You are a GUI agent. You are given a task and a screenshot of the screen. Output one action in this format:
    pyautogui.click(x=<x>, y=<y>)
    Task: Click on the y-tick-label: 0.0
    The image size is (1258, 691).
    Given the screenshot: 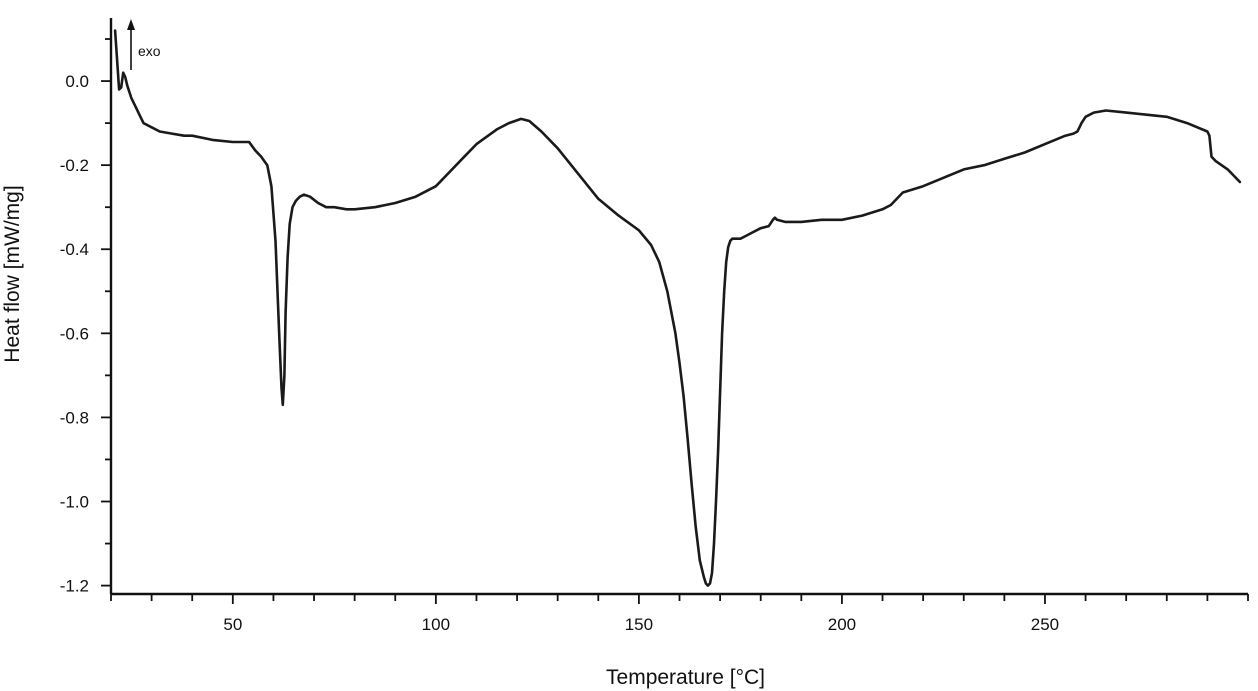 What is the action you would take?
    pyautogui.click(x=77, y=81)
    